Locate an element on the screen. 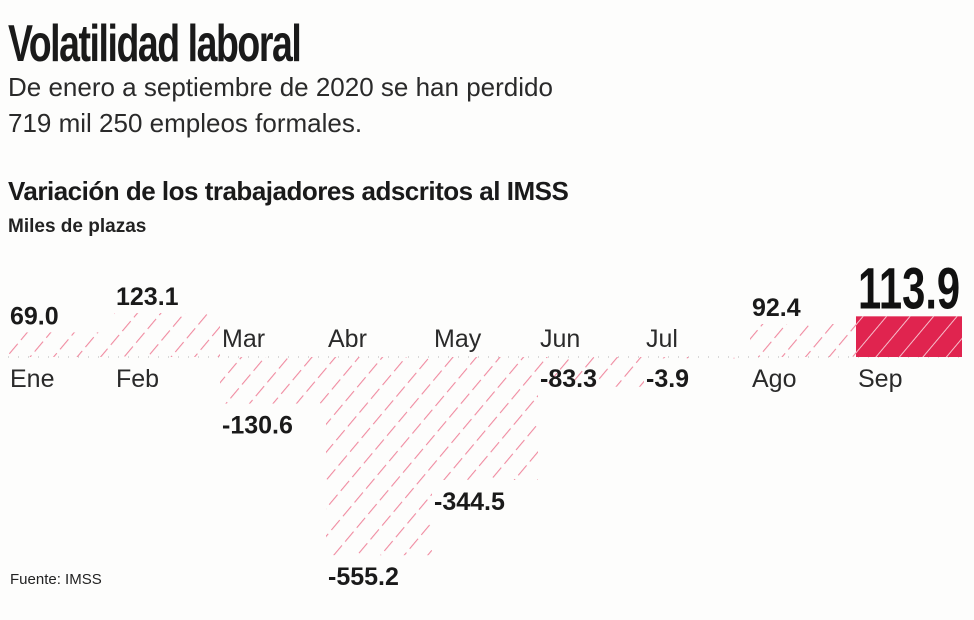 The image size is (974, 620). source-note: Fuente: IMSS is located at coordinates (56, 579).